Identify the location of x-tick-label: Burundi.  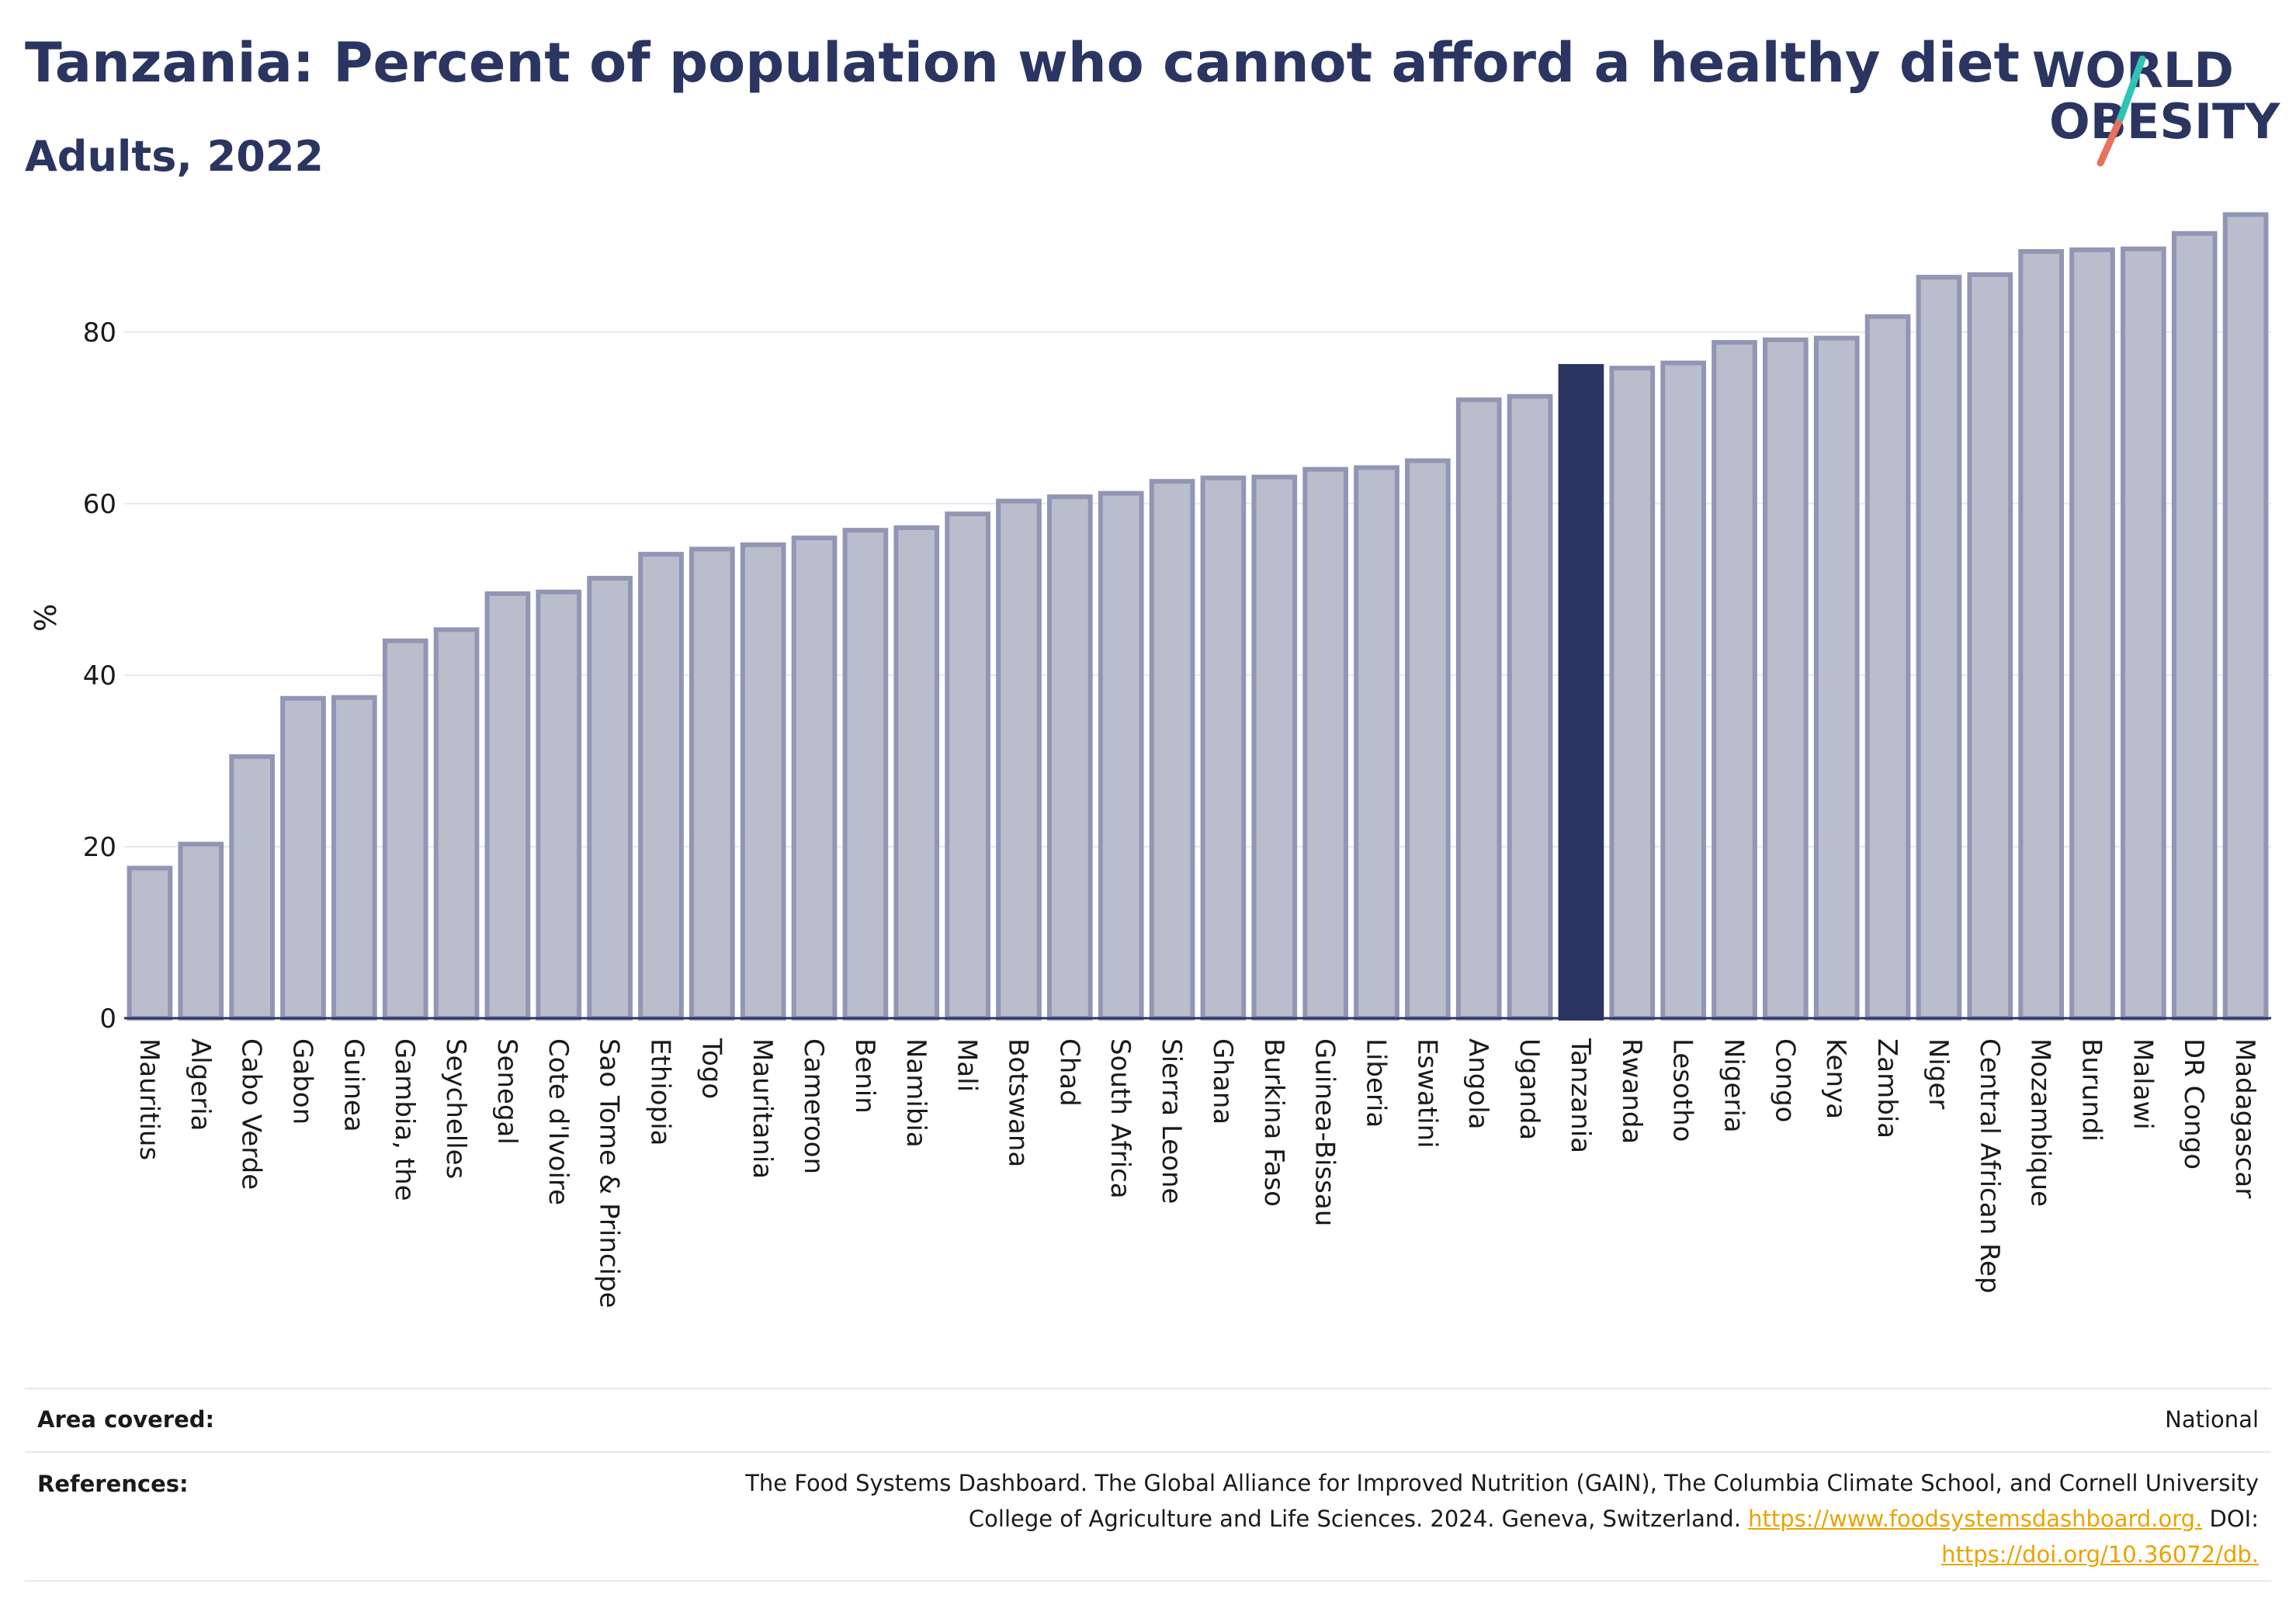
(2091, 1090).